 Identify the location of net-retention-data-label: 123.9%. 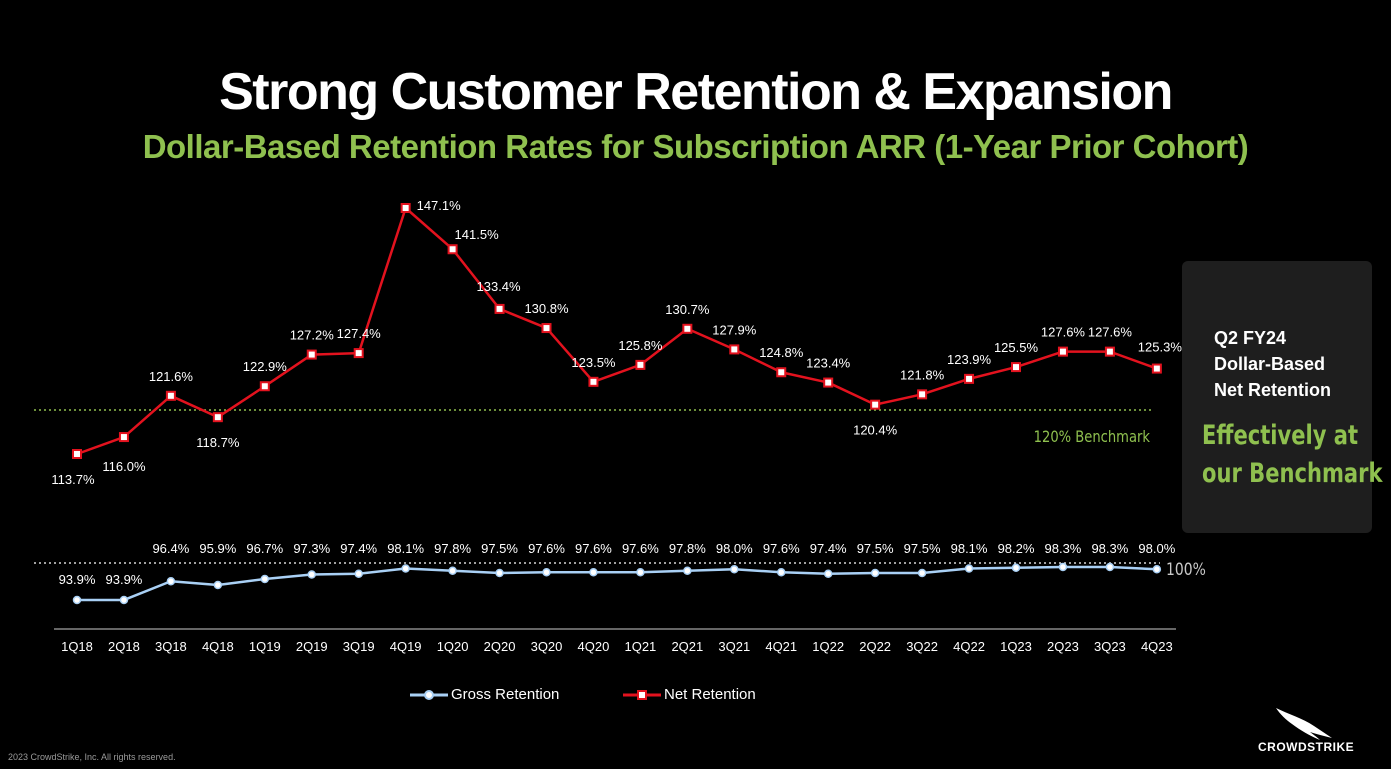
(969, 359).